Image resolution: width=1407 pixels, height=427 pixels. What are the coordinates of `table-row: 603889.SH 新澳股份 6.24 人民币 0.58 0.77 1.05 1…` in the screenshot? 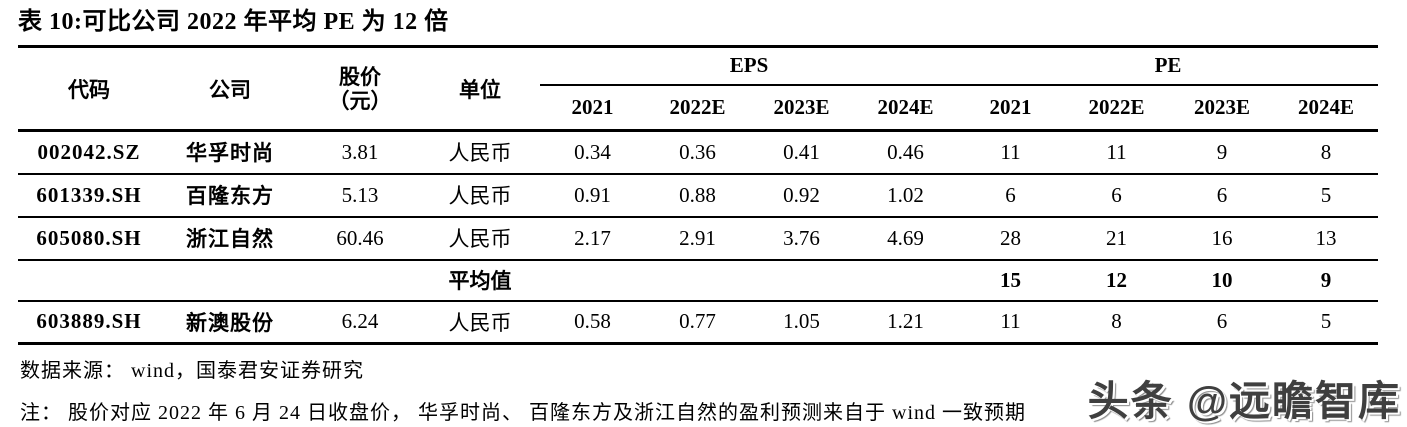 It's located at (698, 322).